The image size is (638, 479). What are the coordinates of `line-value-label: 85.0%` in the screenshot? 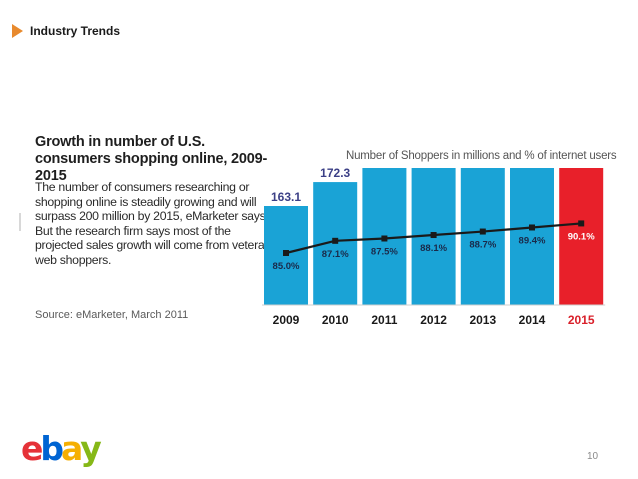 It's located at (286, 266).